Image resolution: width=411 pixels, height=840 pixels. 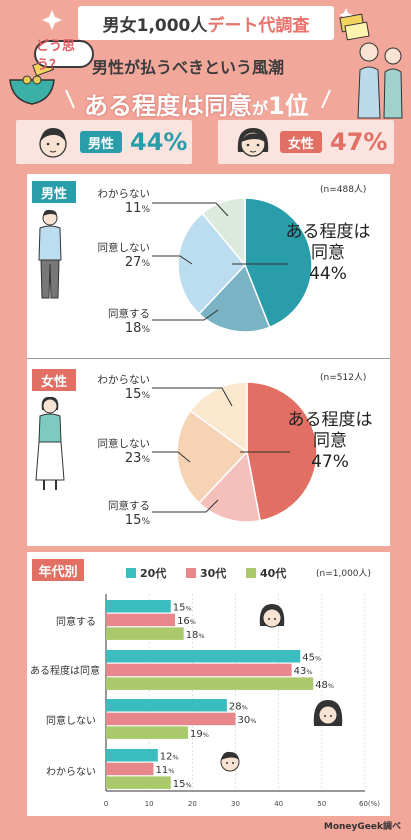 I want to click on category-label: 同意しない, so click(x=71, y=721).